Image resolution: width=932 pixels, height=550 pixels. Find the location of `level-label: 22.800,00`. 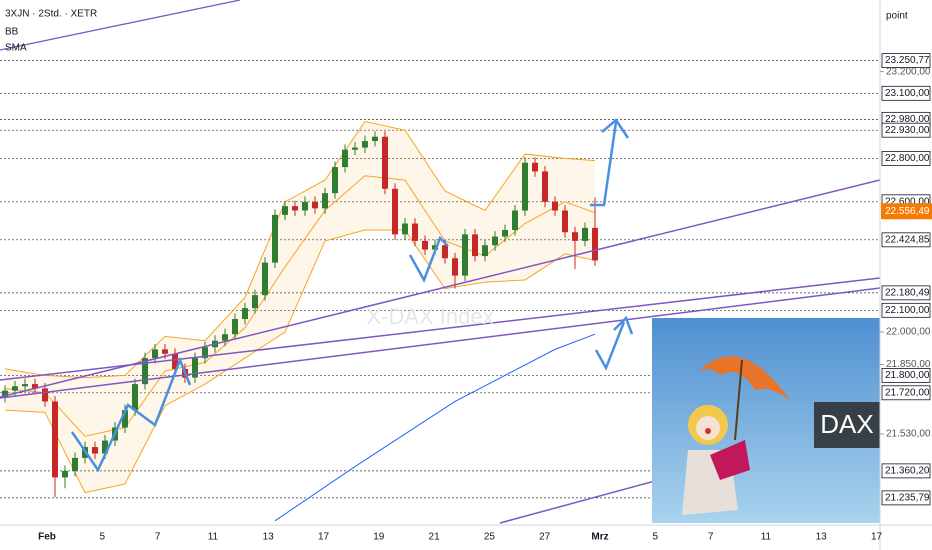

level-label: 22.800,00 is located at coordinates (907, 158).